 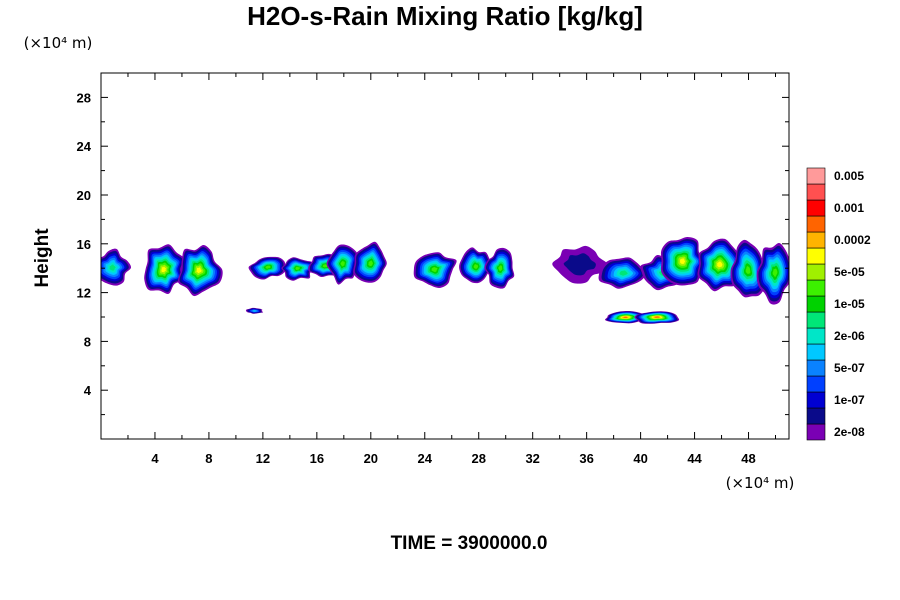 What do you see at coordinates (849, 272) in the screenshot?
I see `colorbar-label: 5e-05` at bounding box center [849, 272].